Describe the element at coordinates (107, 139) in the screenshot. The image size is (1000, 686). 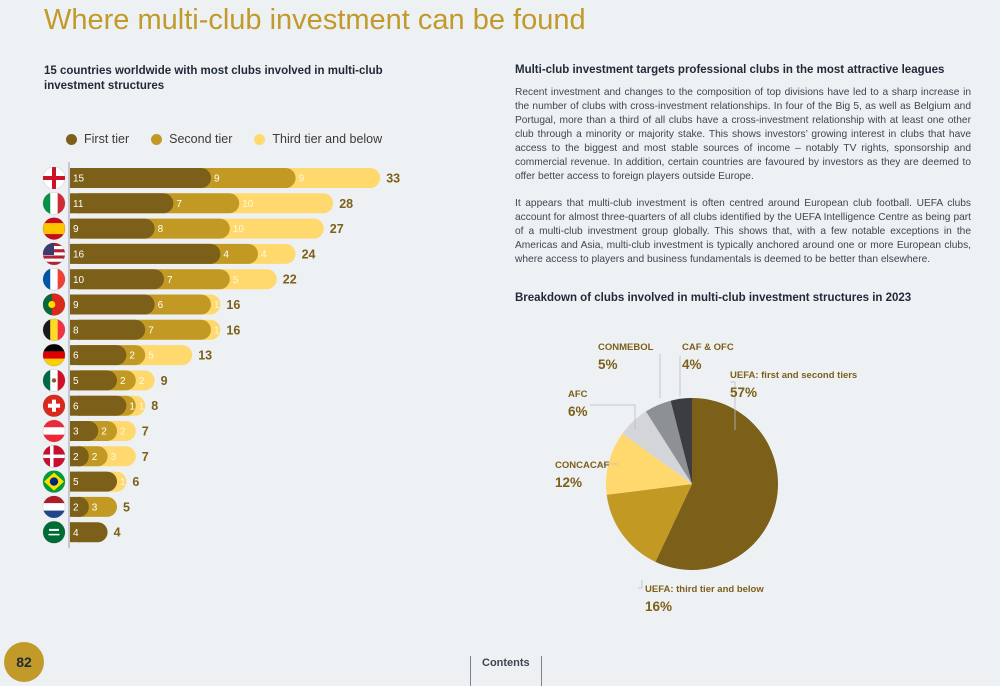
I see `legend-label-first-tier: First tier` at that location.